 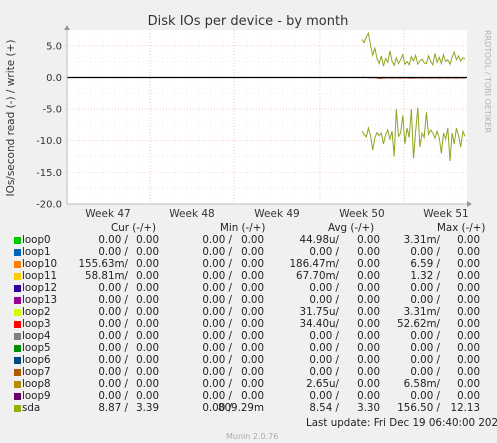 I want to click on x-tick-label: Week 49, so click(x=276, y=214).